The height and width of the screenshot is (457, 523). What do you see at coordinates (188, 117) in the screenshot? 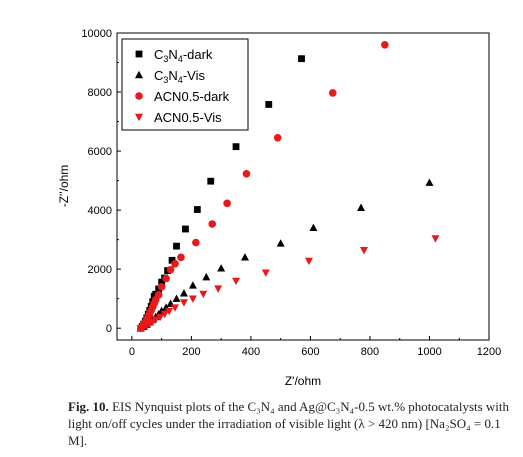
I see `legend-label: ACN0.5-Vis` at bounding box center [188, 117].